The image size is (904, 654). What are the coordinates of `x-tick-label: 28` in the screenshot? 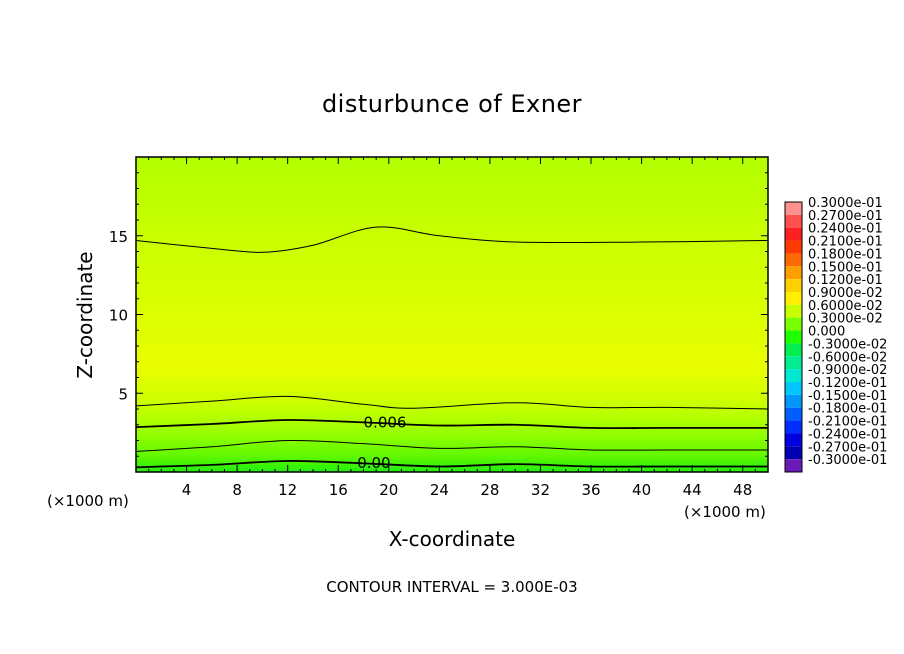 It's located at (489, 490).